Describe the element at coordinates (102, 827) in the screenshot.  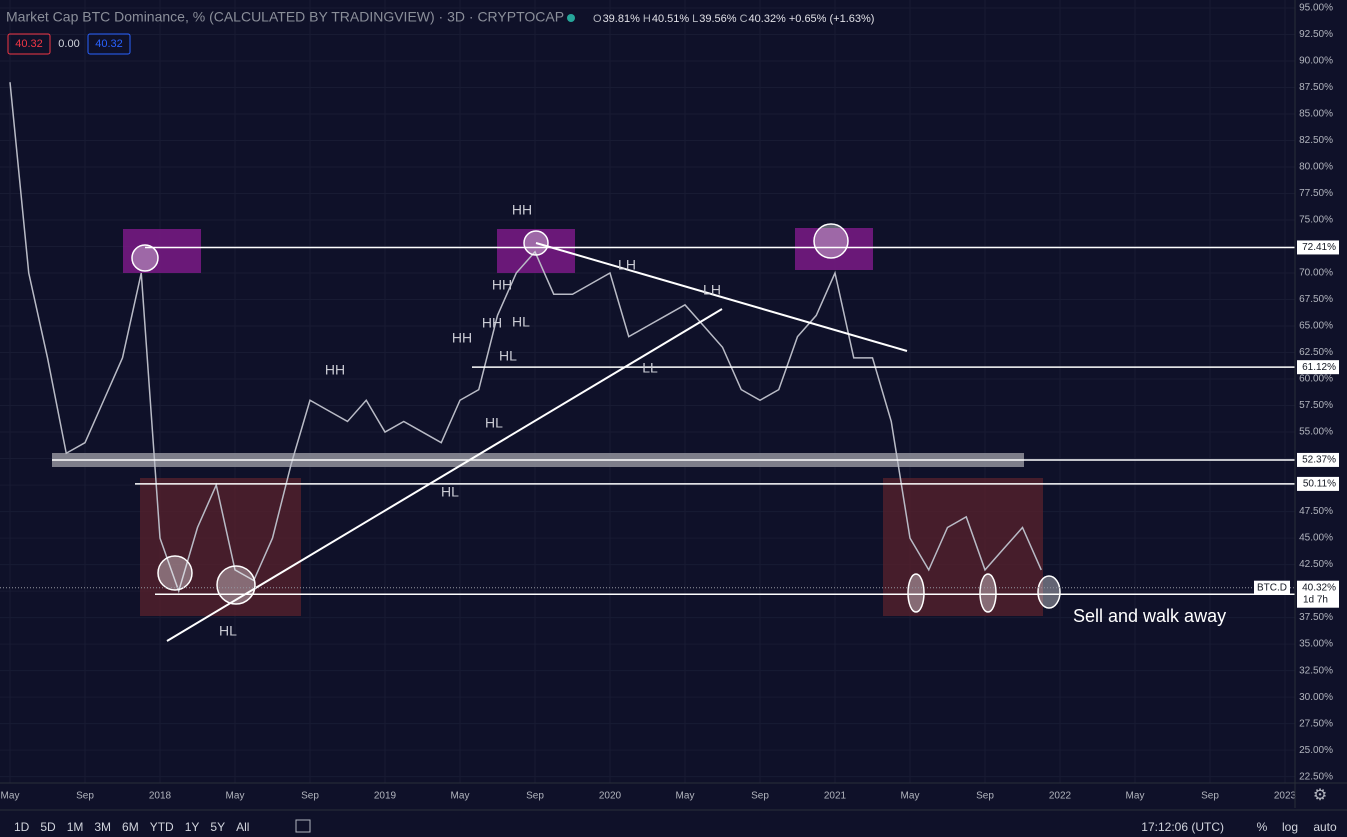
I see `range-button: 3M` at that location.